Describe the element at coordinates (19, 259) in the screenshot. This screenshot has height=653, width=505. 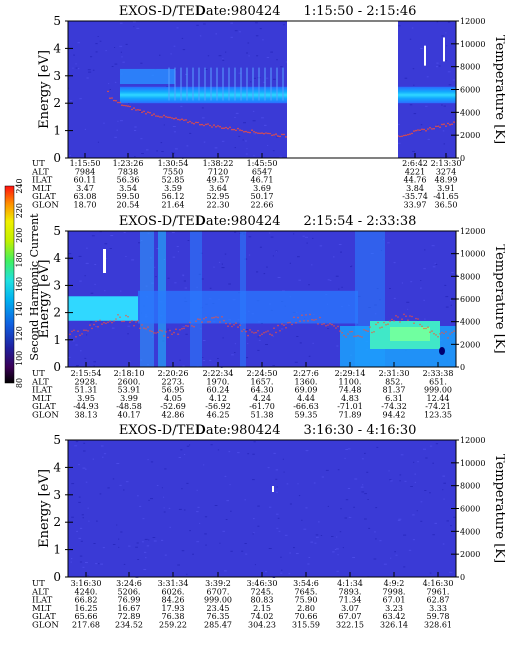
I see `colorbar-tick-label: 180` at that location.